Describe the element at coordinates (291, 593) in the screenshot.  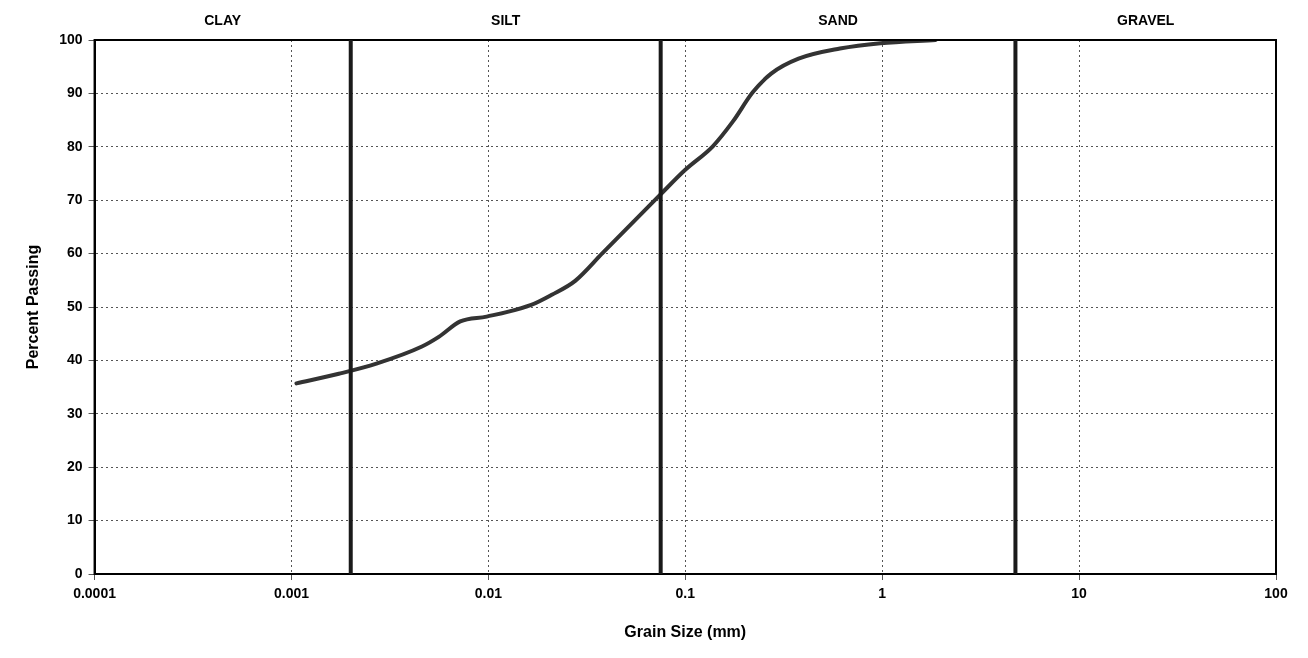
I see `x-tick-label: 0.001` at that location.